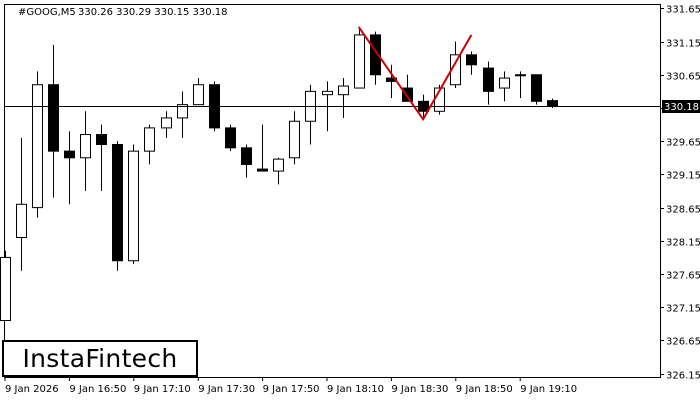 The height and width of the screenshot is (400, 700). I want to click on double-top-pattern-line, so click(415, 74).